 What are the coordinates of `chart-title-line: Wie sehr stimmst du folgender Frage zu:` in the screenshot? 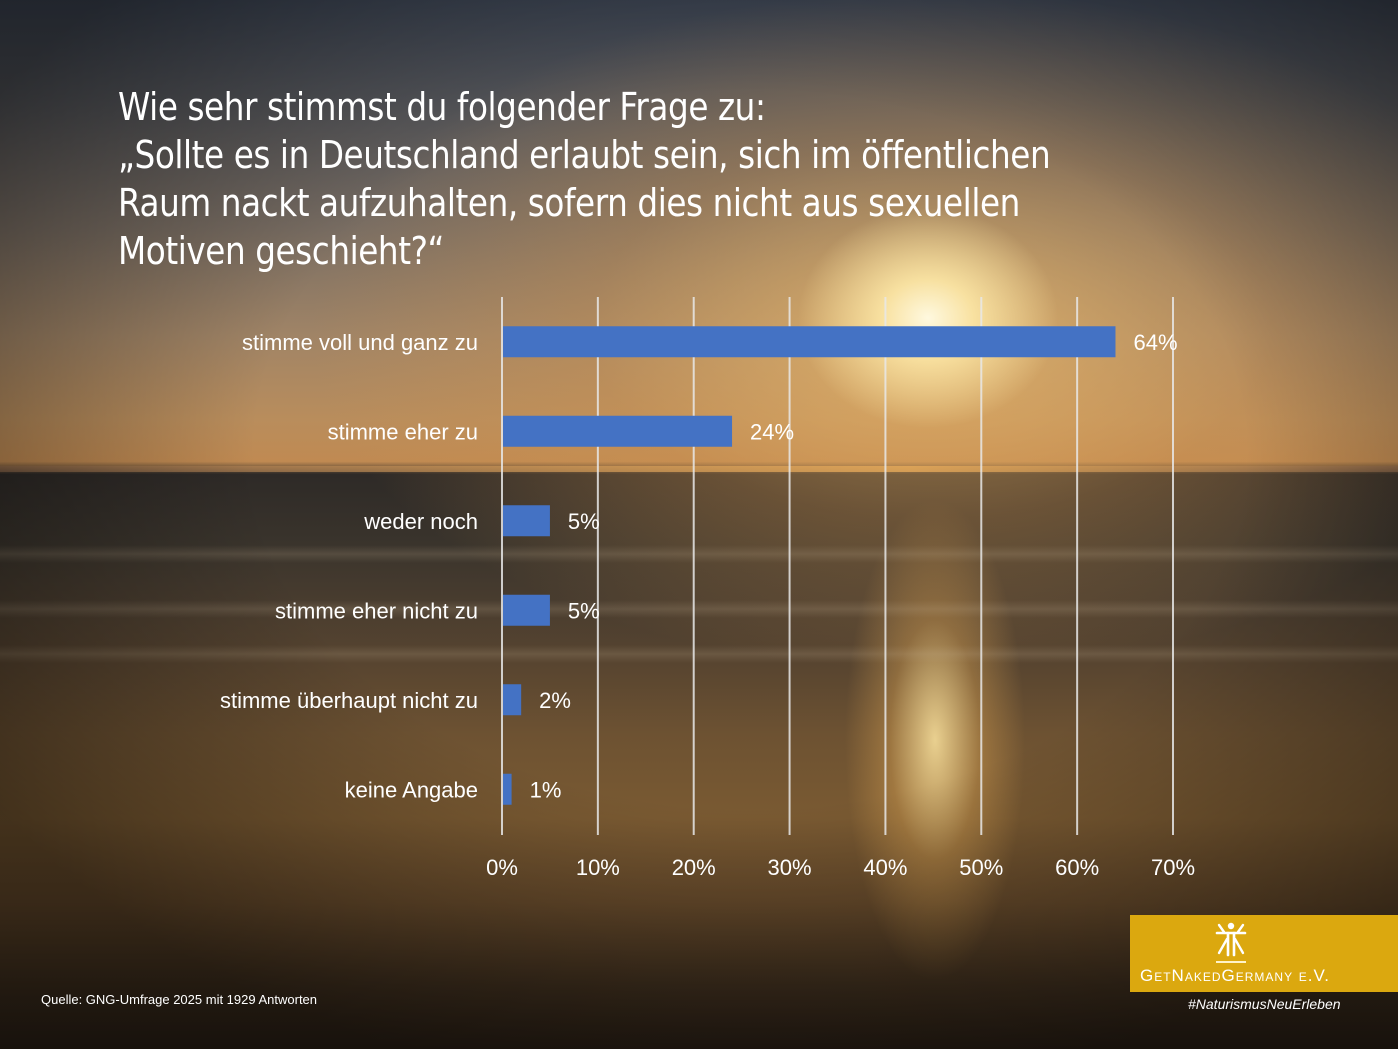 It's located at (442, 107).